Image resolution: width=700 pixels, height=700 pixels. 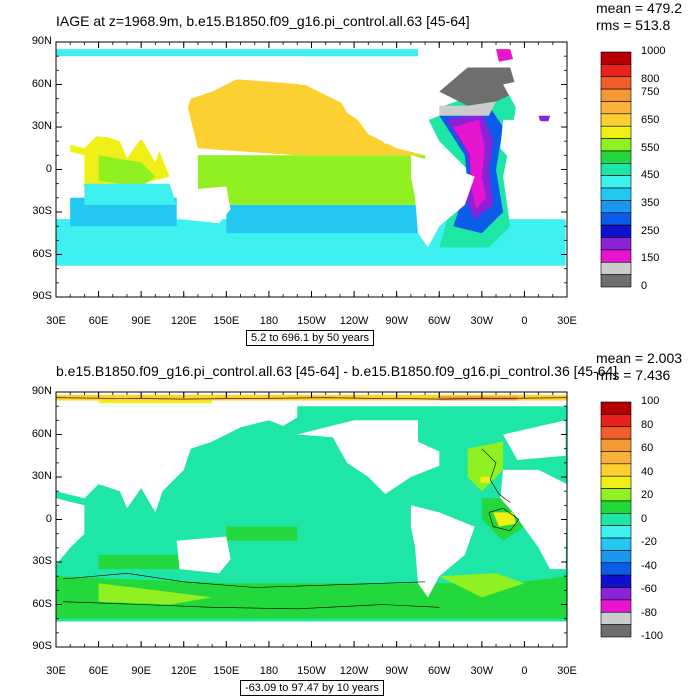 I want to click on x-tick-label: 30W, so click(x=482, y=321).